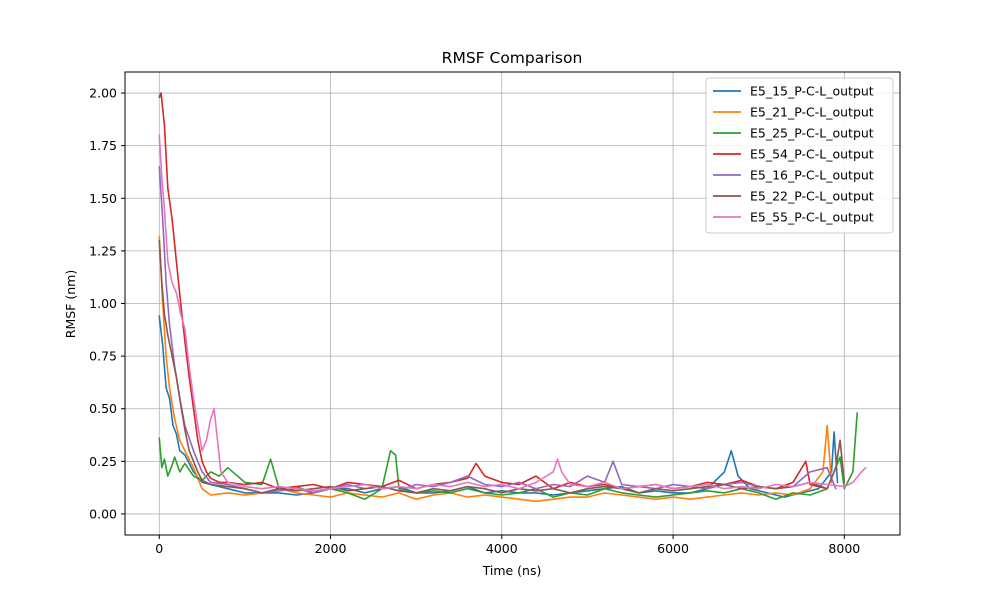  I want to click on x-tick-label: 4000, so click(502, 548).